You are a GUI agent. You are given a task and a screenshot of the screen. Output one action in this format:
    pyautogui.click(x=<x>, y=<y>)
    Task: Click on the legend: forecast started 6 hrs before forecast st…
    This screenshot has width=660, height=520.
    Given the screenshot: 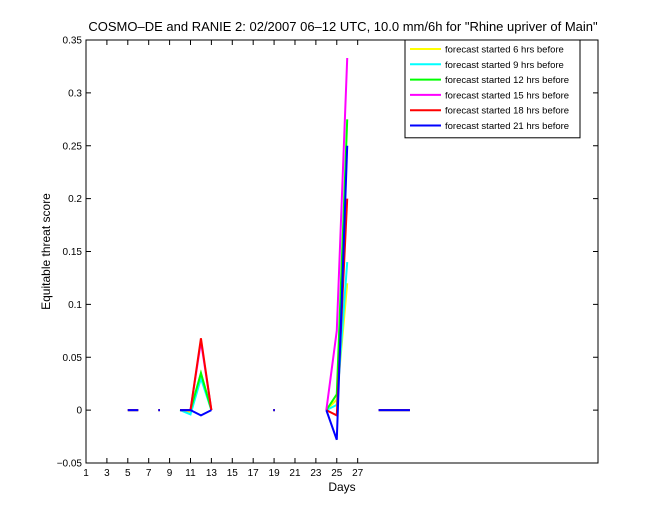 What is the action you would take?
    pyautogui.click(x=492, y=89)
    